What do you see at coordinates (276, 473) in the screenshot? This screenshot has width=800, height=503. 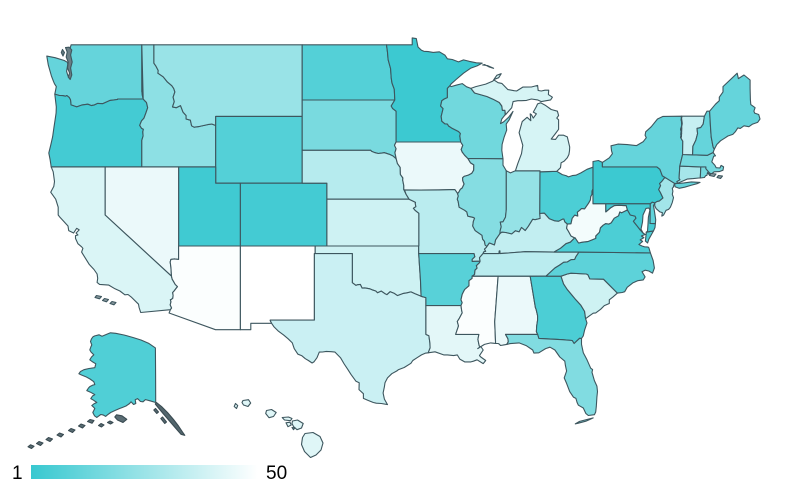 I see `svg-text: 50` at bounding box center [276, 473].